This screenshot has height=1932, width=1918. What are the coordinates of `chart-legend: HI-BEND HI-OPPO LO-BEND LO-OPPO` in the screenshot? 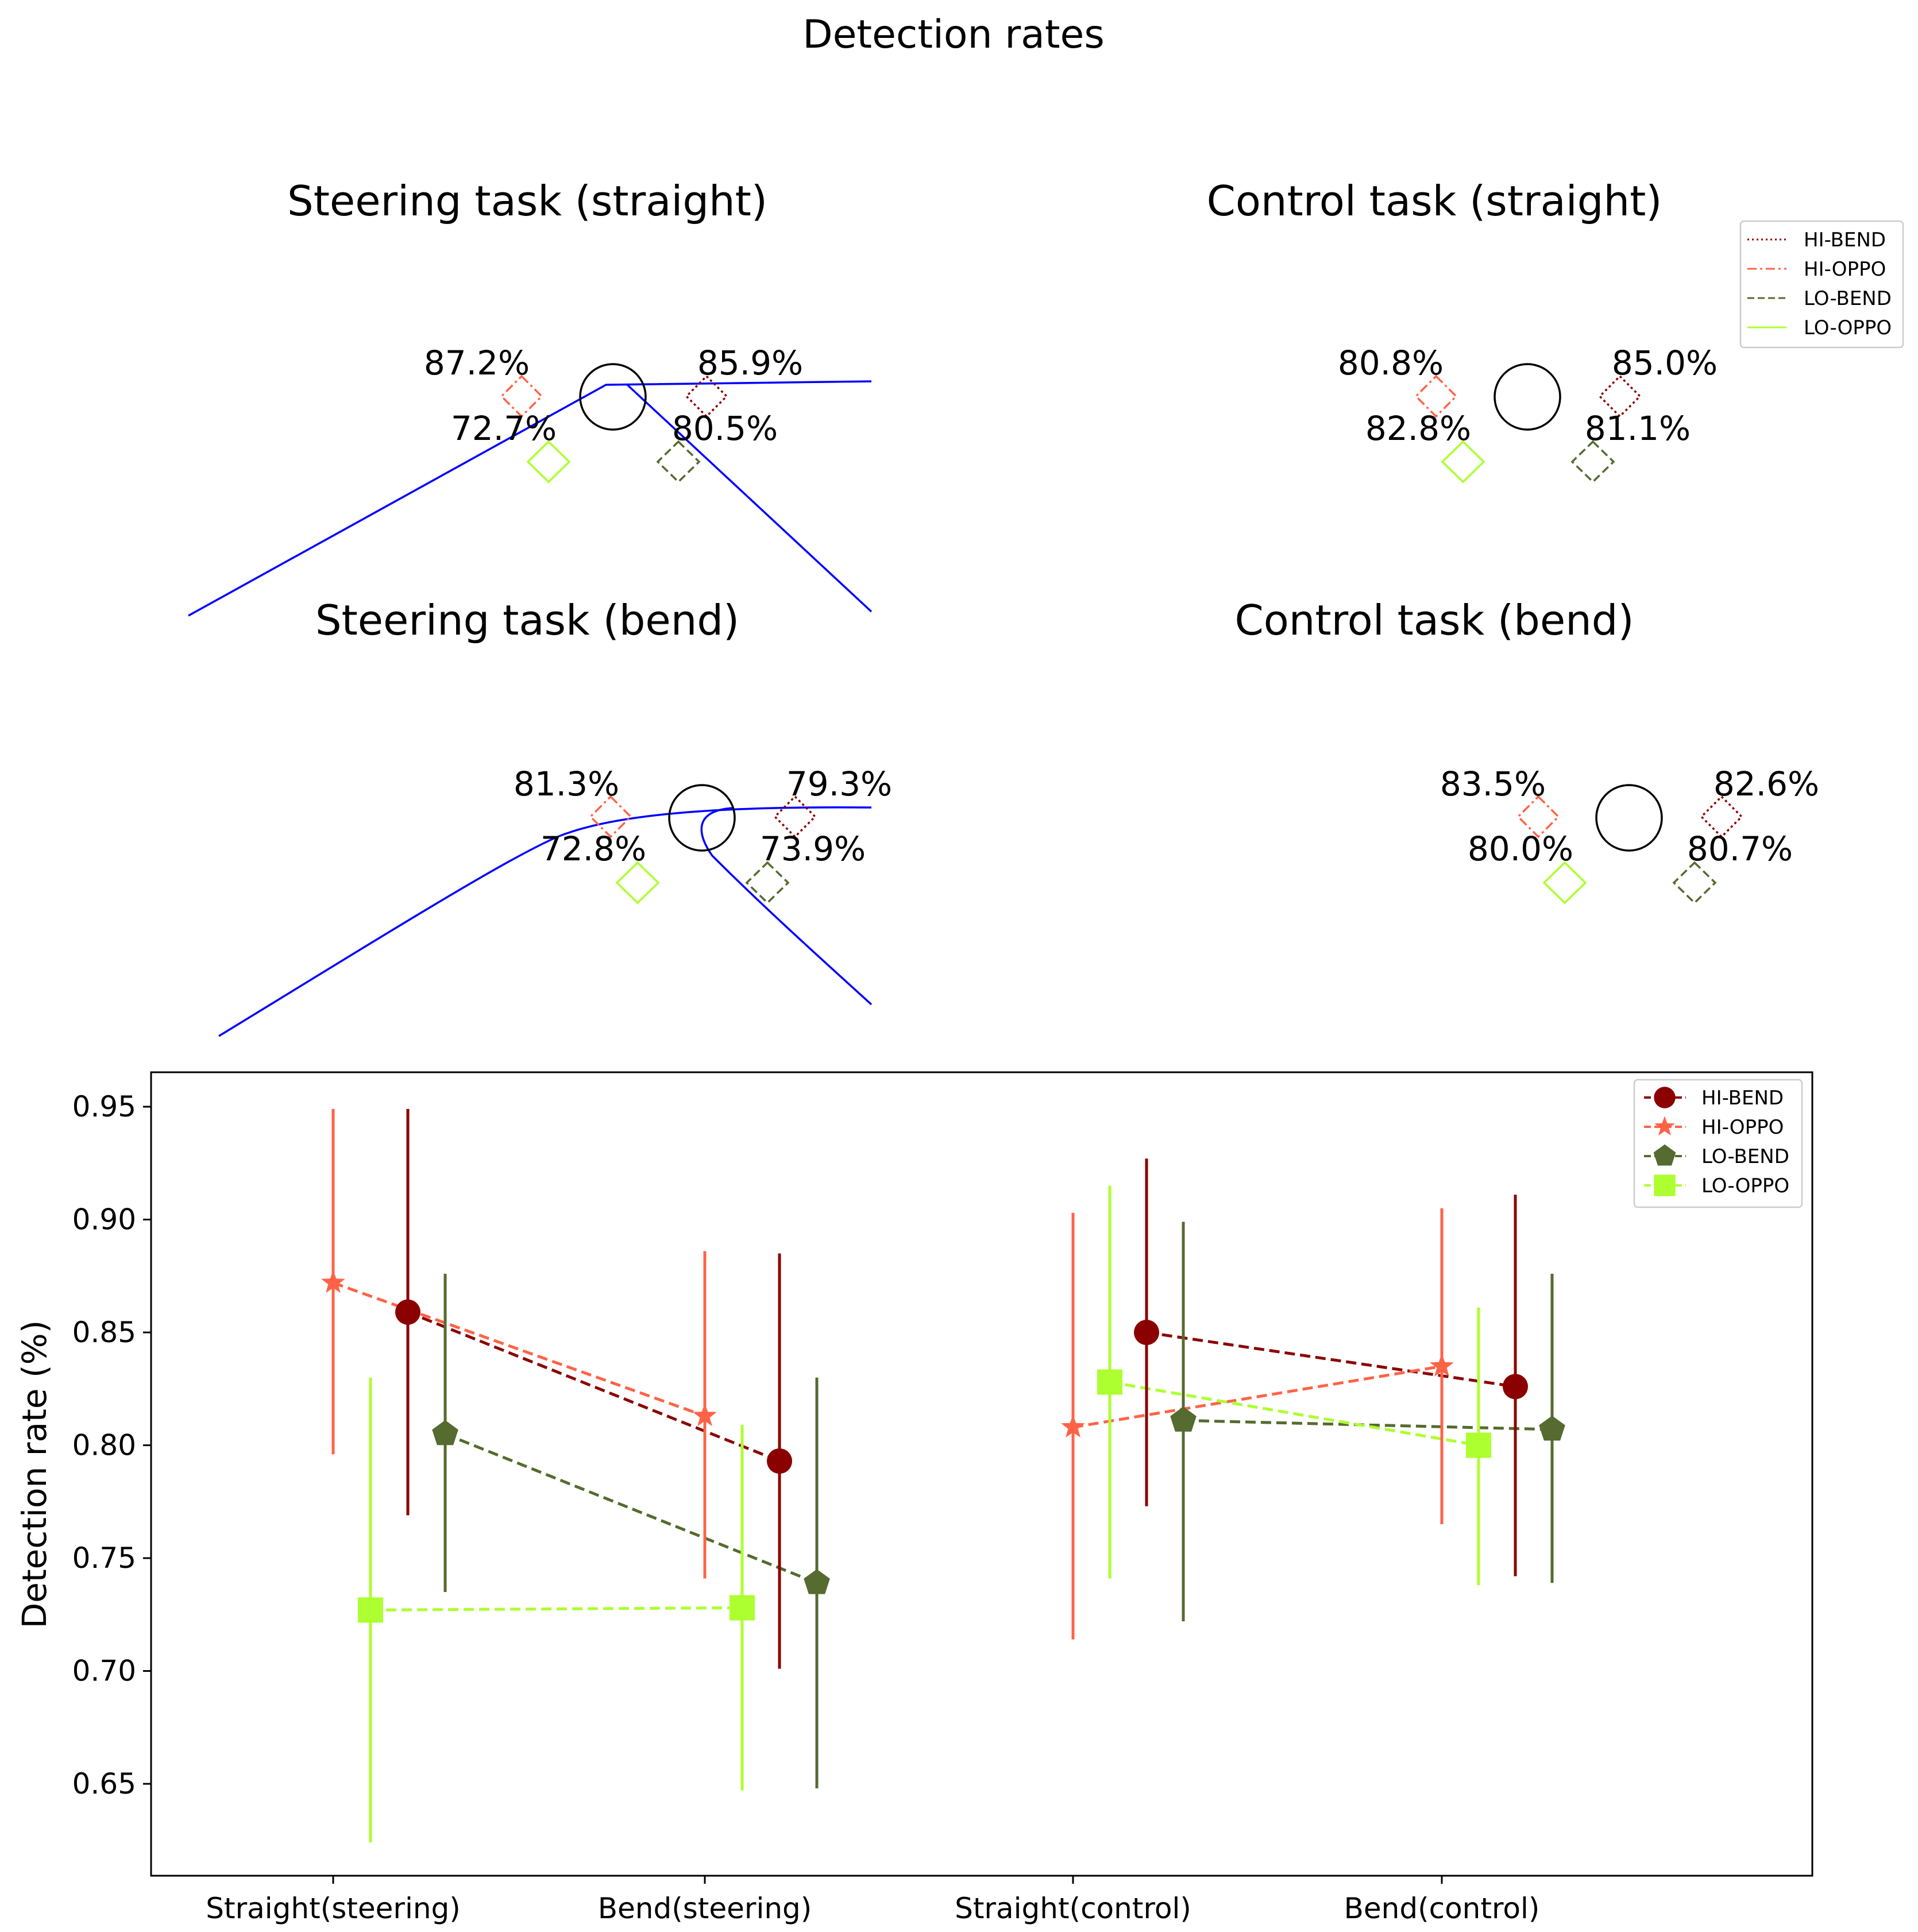 It's located at (1718, 1143).